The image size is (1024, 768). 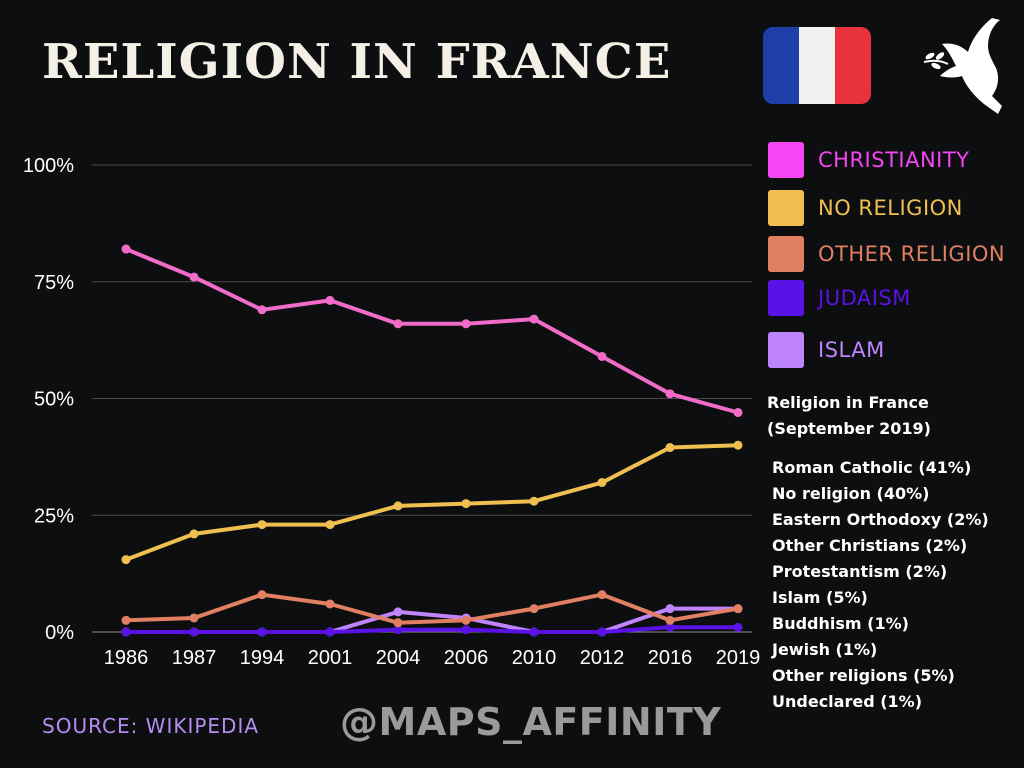 What do you see at coordinates (825, 649) in the screenshot?
I see `list-item: Jewish (1%)` at bounding box center [825, 649].